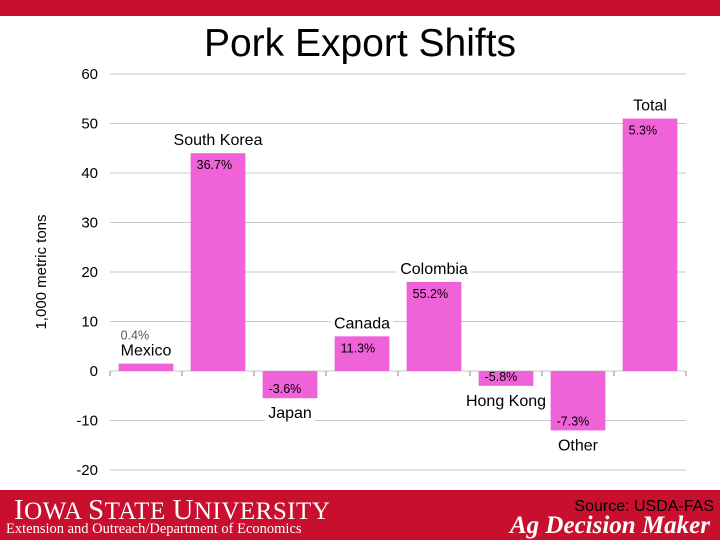 This screenshot has height=540, width=720. I want to click on top-accent-bar, so click(360, 8).